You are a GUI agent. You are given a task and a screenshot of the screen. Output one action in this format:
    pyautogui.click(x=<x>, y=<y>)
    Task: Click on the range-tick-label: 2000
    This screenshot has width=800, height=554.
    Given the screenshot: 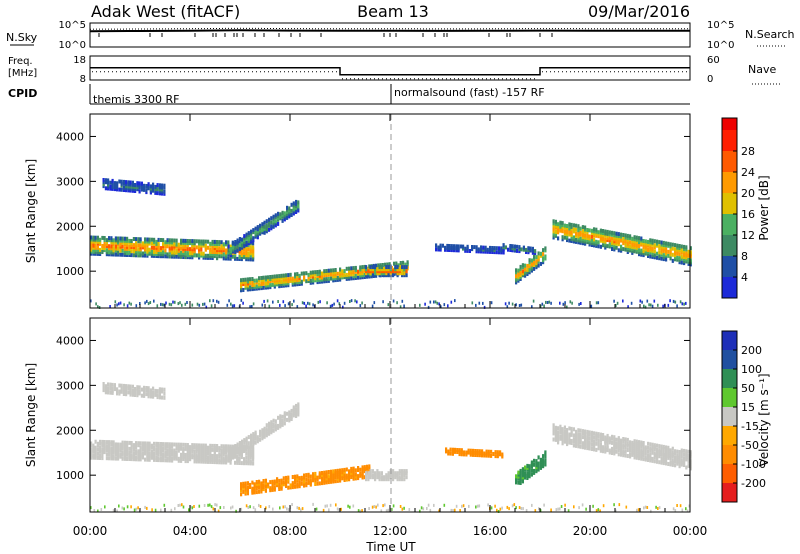 What is the action you would take?
    pyautogui.click(x=70, y=226)
    